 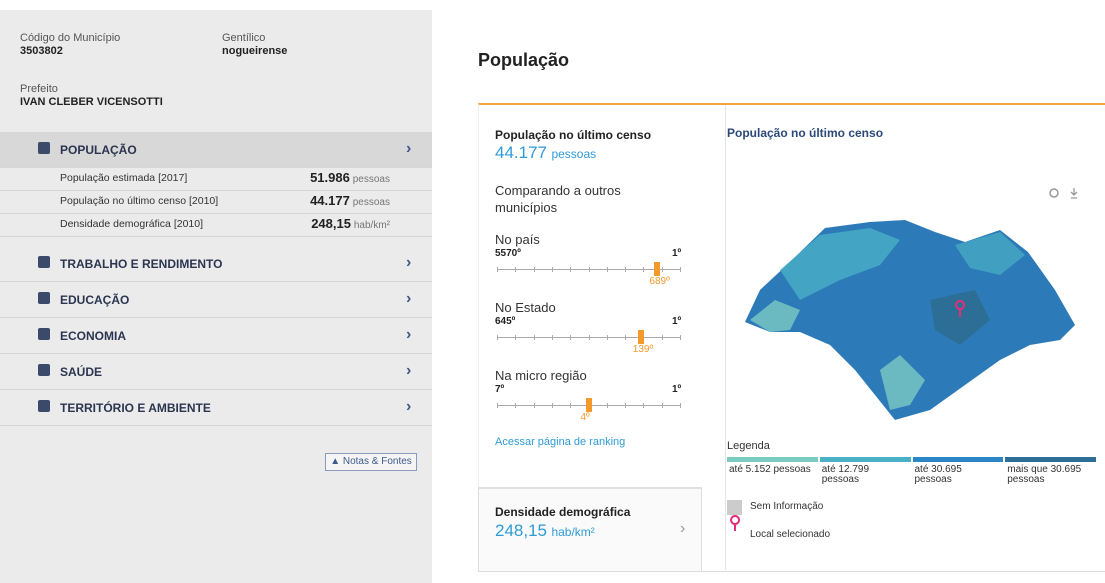 I want to click on rank-total: 7º, so click(x=500, y=389).